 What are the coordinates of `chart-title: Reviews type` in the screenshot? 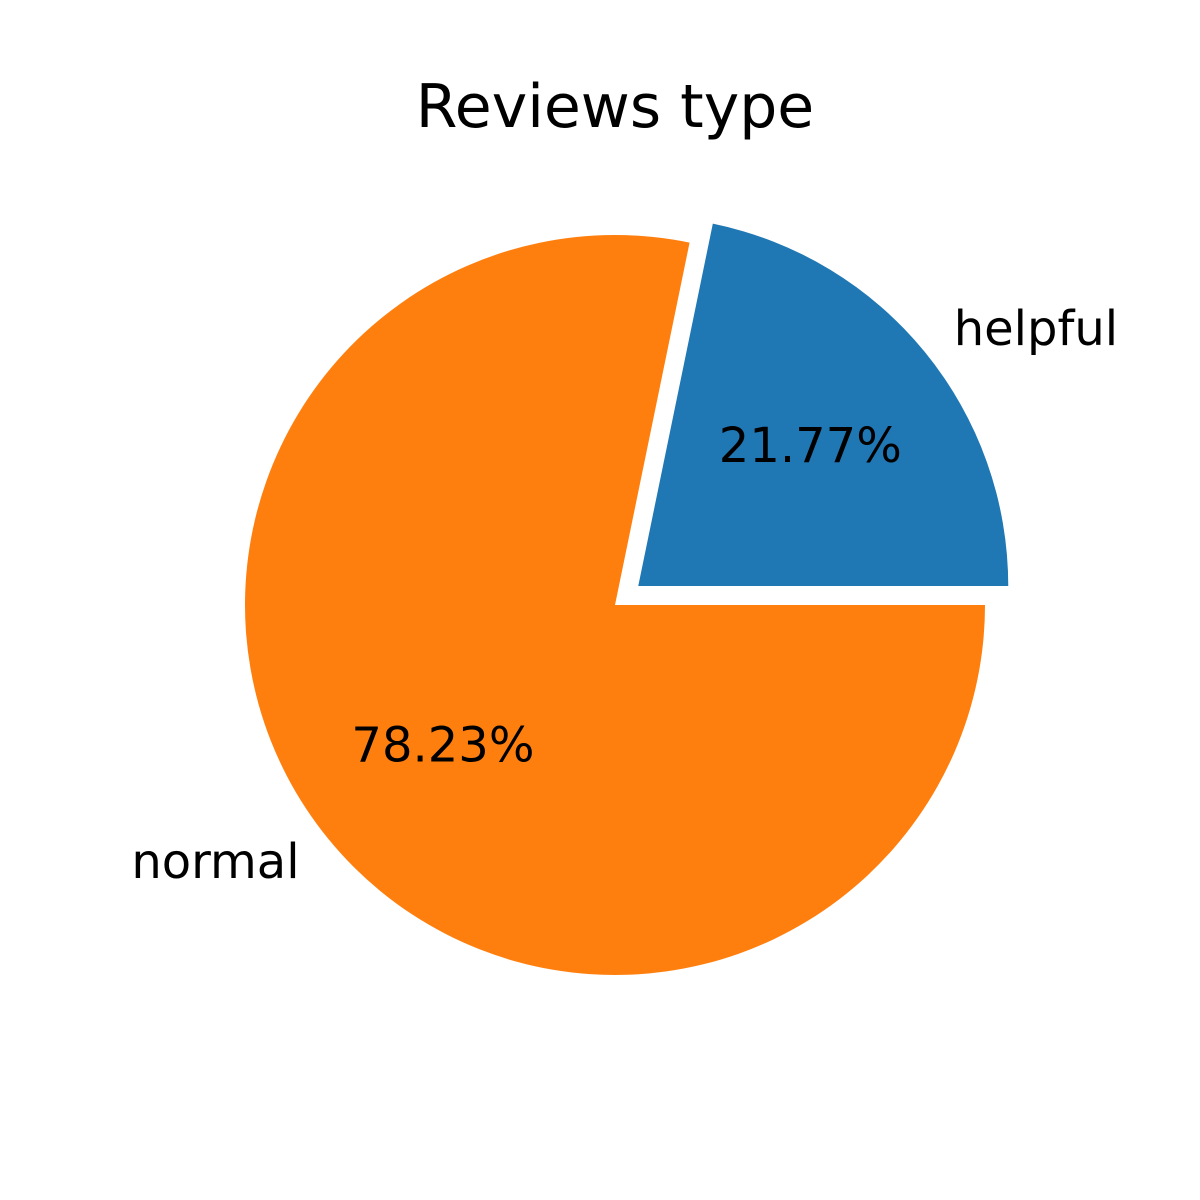 It's located at (615, 107).